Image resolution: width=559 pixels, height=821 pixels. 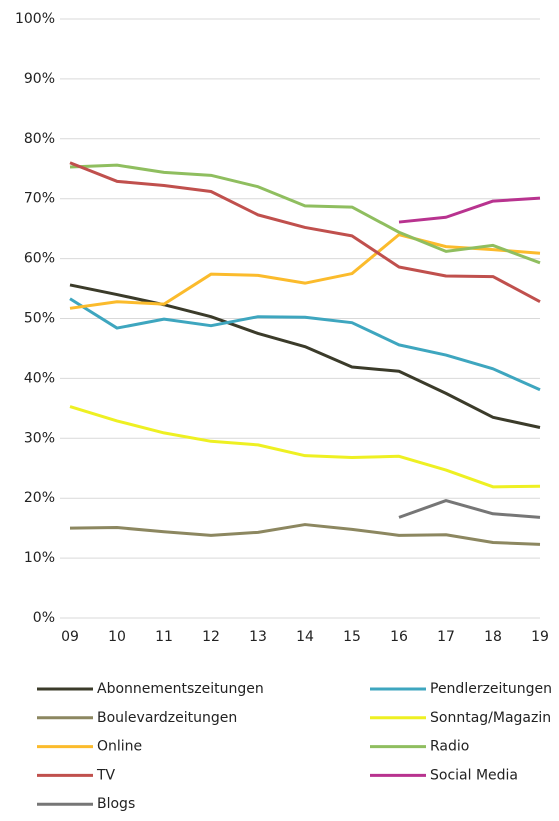 I want to click on x-tick-label: 14, so click(x=305, y=637).